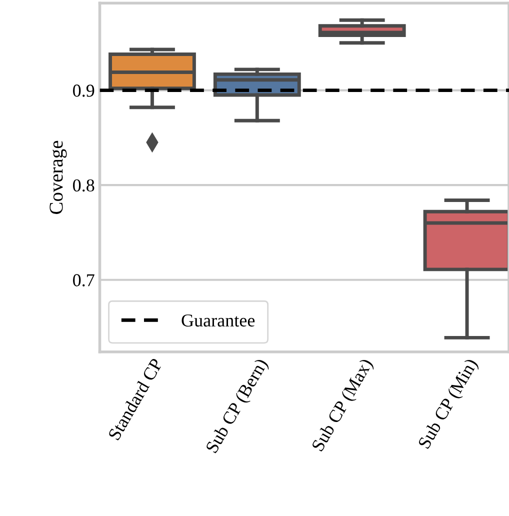  I want to click on y-tick-label: 0.7, so click(83, 280).